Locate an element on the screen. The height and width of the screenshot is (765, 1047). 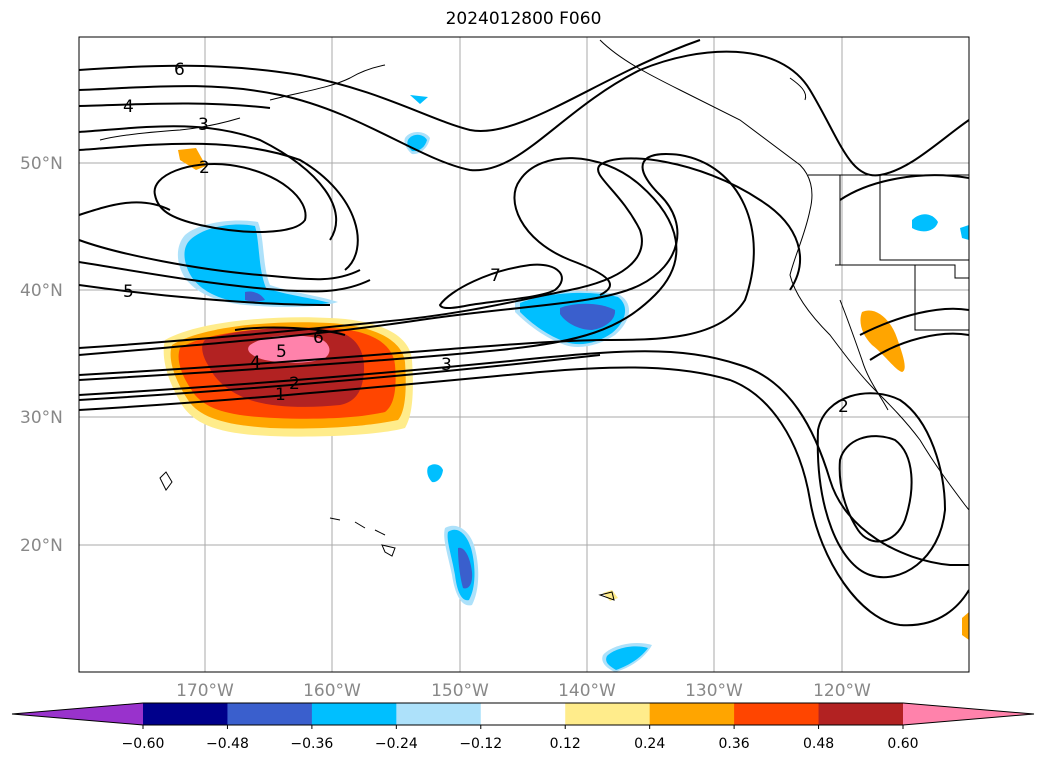
lat-label: 50°N is located at coordinates (41, 164).